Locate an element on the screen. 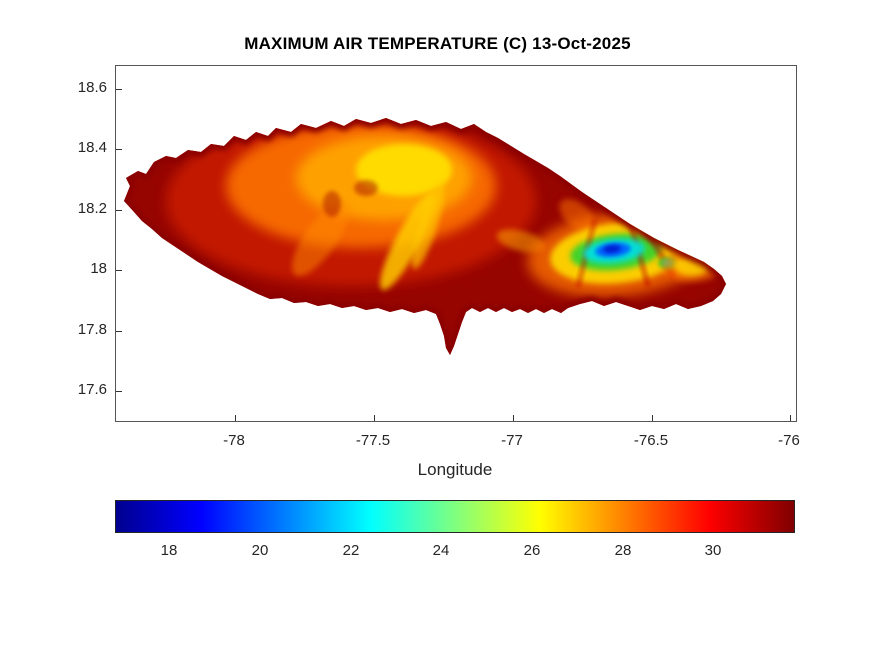  x-axis-label: Longitude is located at coordinates (455, 469).